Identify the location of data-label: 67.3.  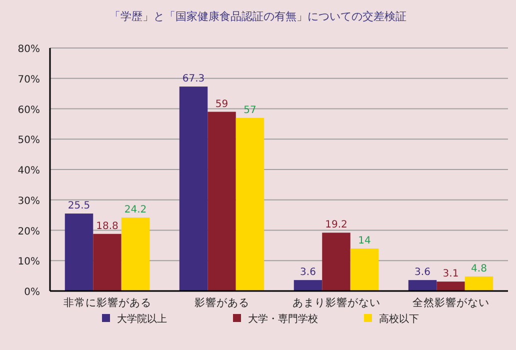
(193, 79).